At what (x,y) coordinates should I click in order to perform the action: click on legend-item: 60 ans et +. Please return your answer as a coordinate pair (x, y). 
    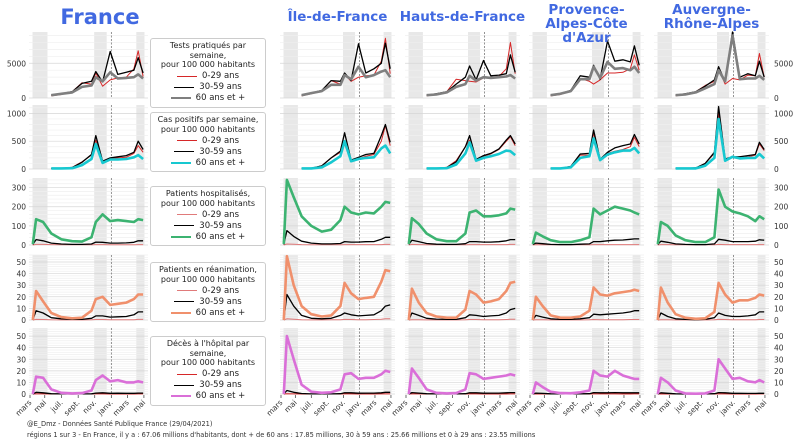
    Looking at the image, I should click on (208, 396).